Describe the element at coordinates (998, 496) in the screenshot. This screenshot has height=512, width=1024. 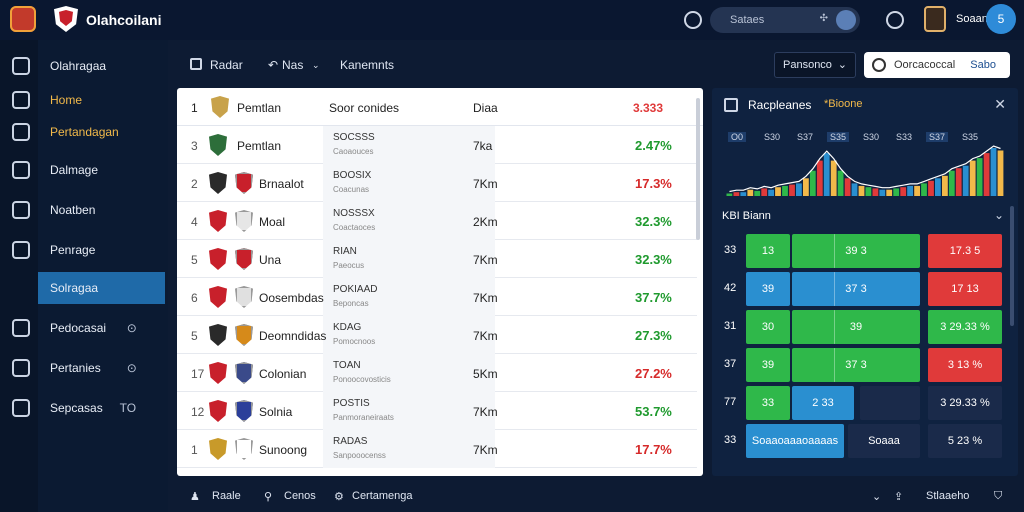
I see `shield-icon: ⛉` at that location.